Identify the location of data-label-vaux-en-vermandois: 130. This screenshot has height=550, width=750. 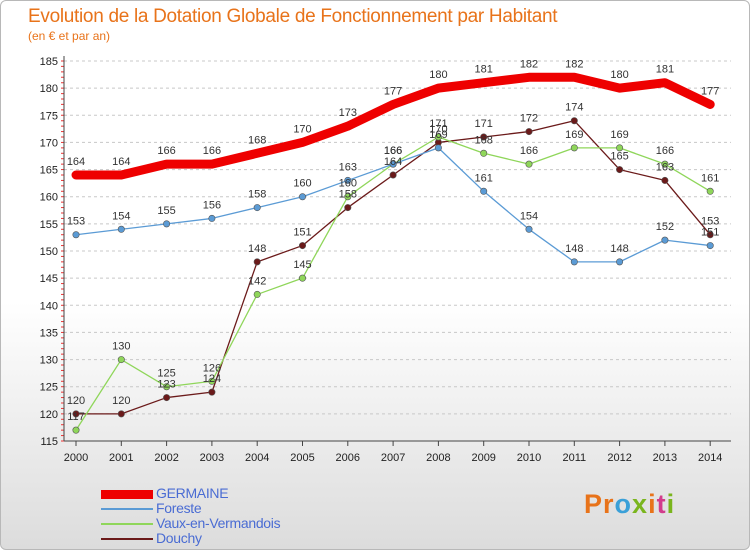
(121, 347).